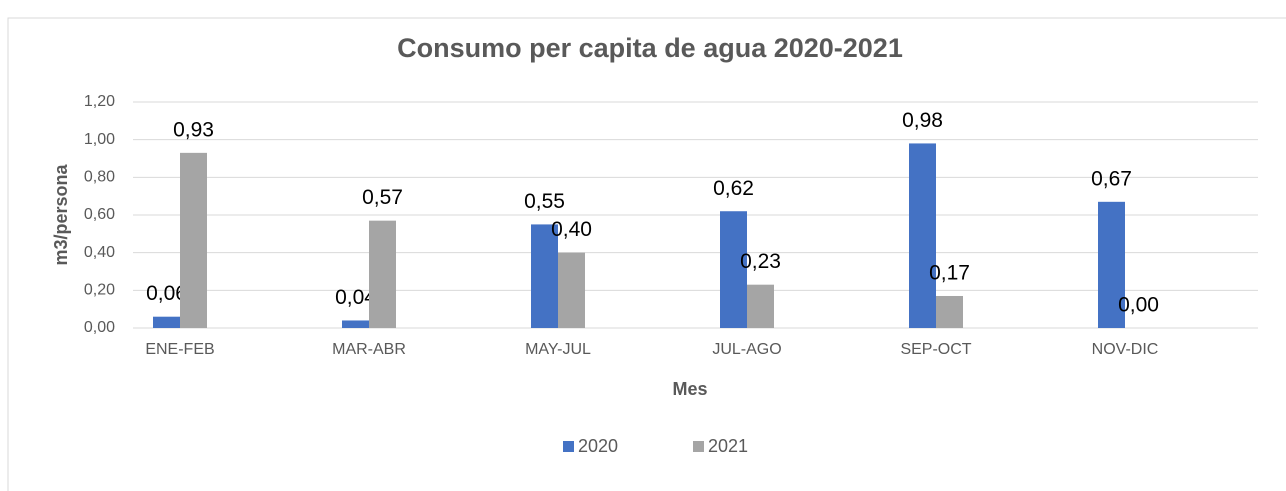  Describe the element at coordinates (558, 349) in the screenshot. I see `x-tick-label: MAY-JUL` at that location.